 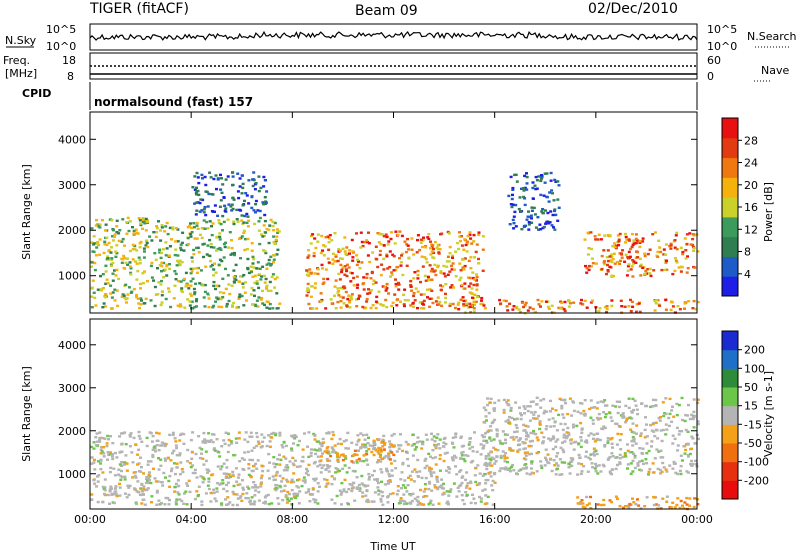 I want to click on colorbar-frame, so click(x=730, y=415).